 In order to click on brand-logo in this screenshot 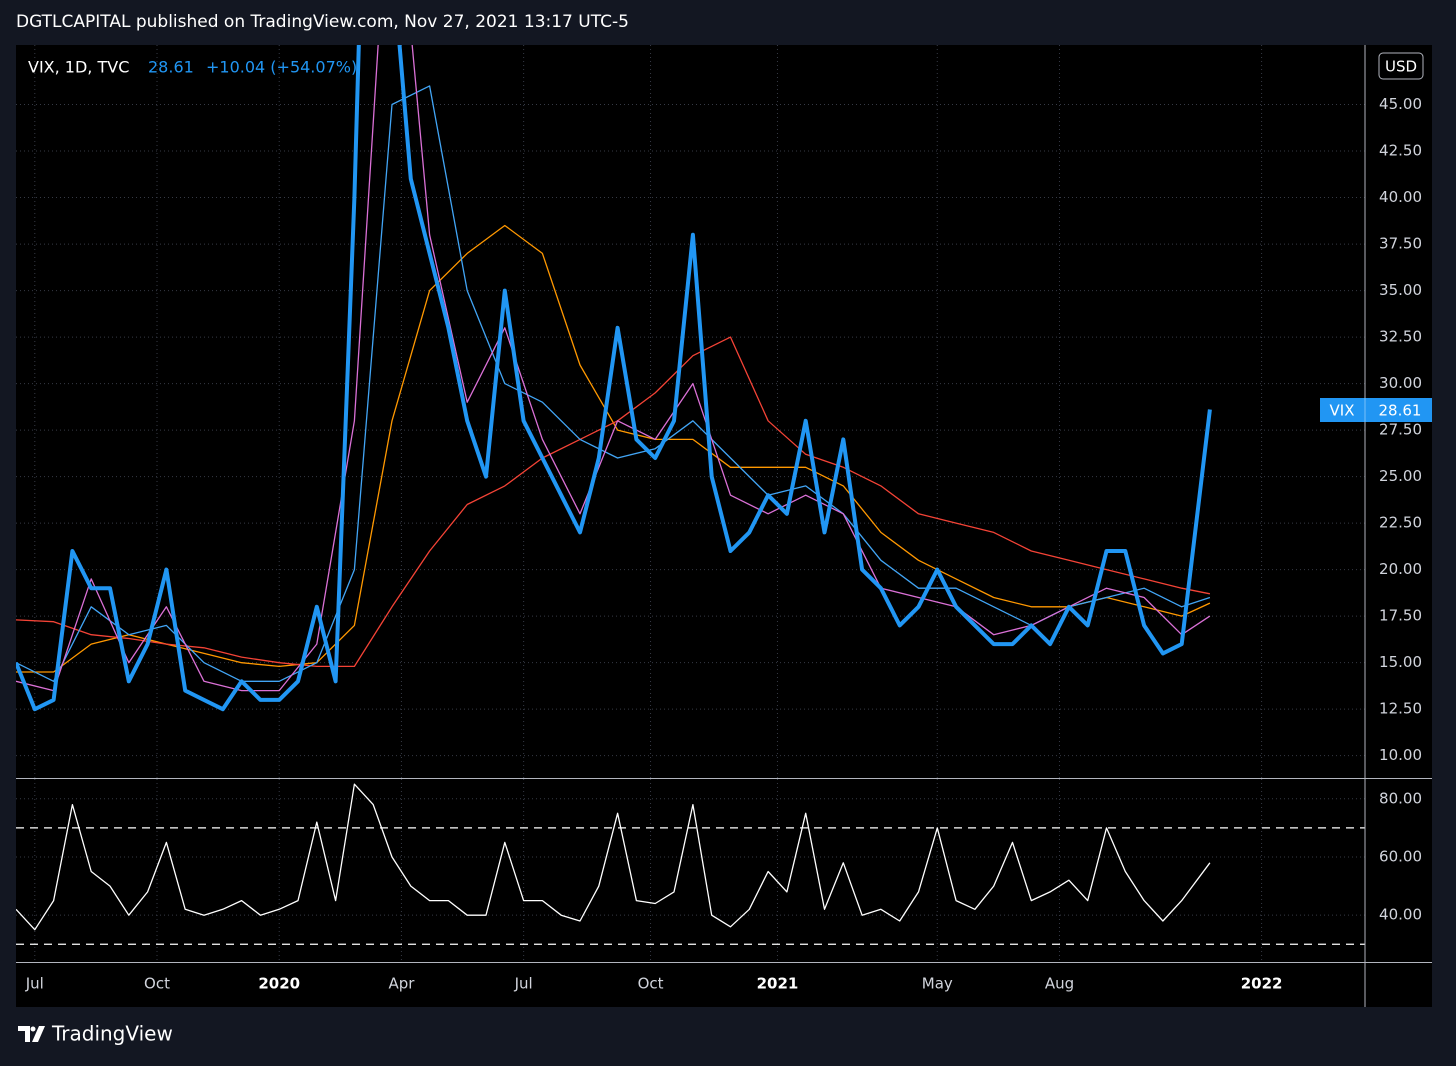, I will do `click(31, 1034)`.